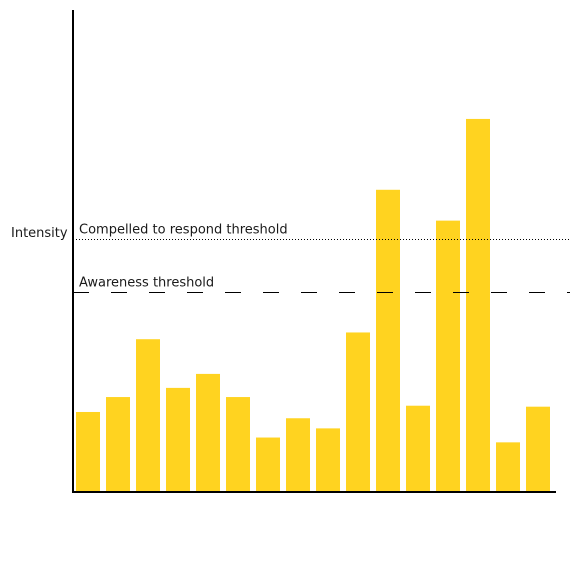  What do you see at coordinates (146, 283) in the screenshot?
I see `threshold-label-2: Awareness threshold` at bounding box center [146, 283].